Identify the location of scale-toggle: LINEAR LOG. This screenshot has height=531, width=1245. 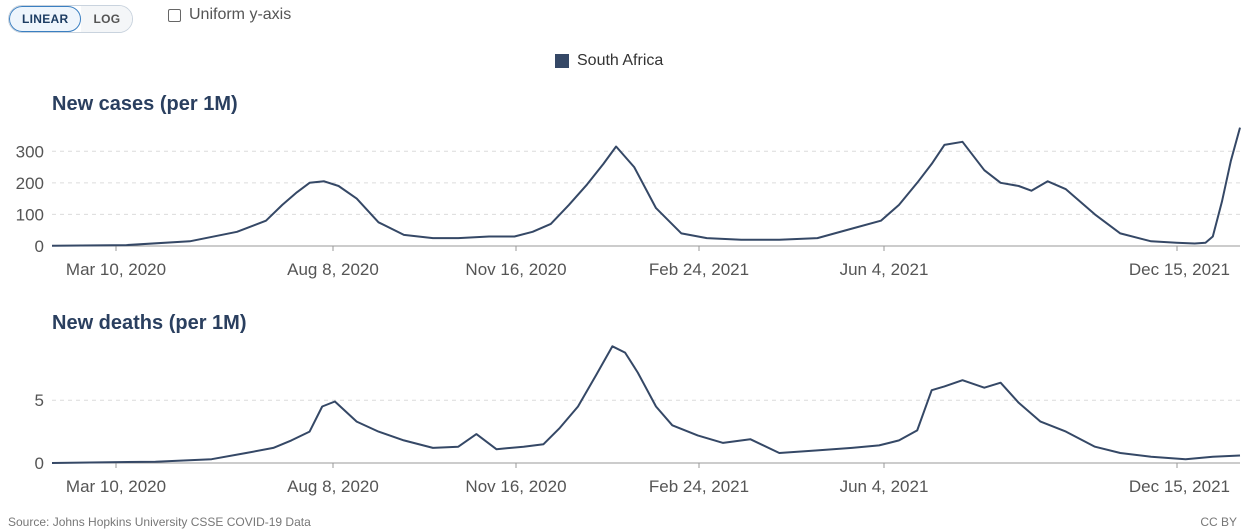
(71, 19).